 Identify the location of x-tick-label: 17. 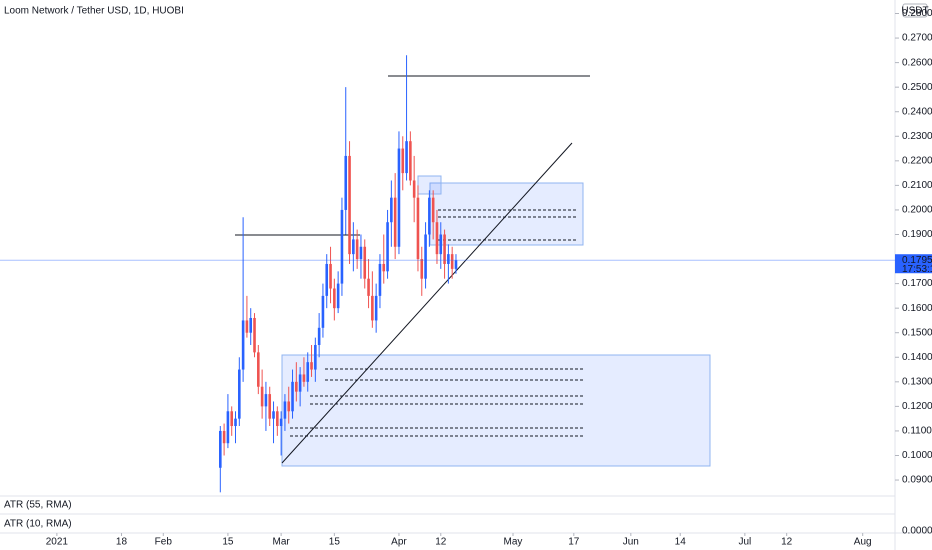
(574, 542).